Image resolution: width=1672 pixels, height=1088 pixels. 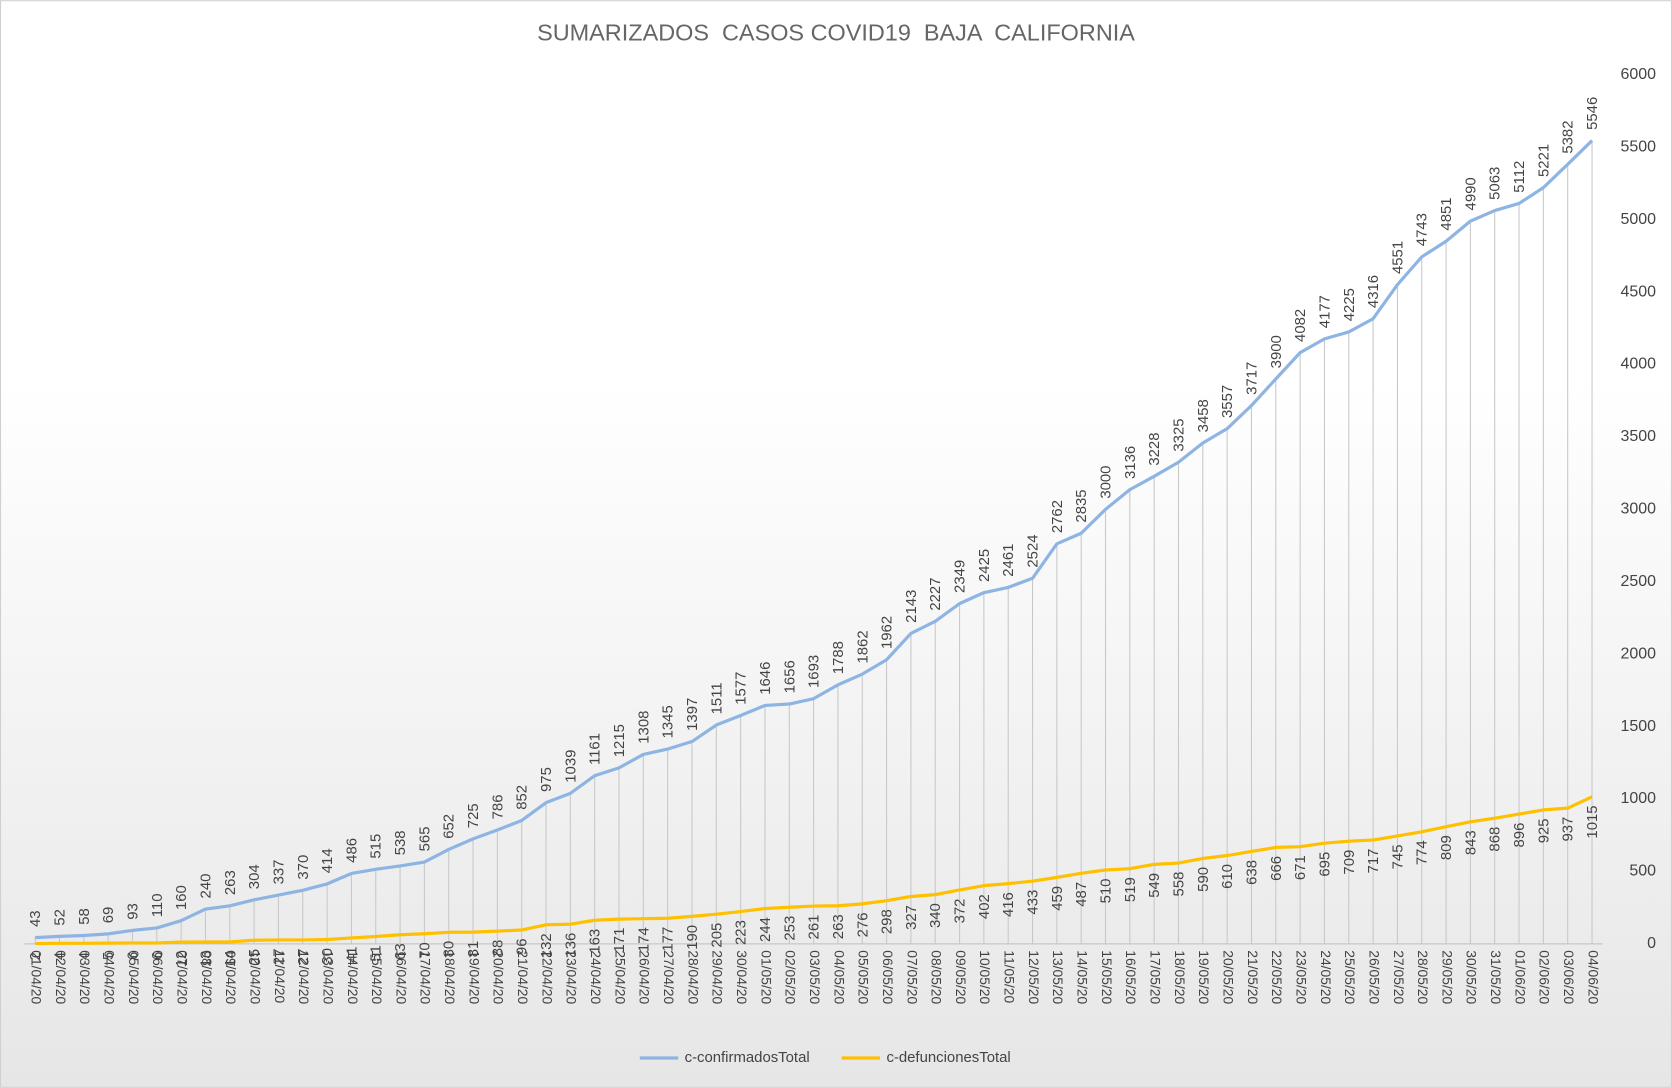 What do you see at coordinates (765, 678) in the screenshot?
I see `data-label: 1646` at bounding box center [765, 678].